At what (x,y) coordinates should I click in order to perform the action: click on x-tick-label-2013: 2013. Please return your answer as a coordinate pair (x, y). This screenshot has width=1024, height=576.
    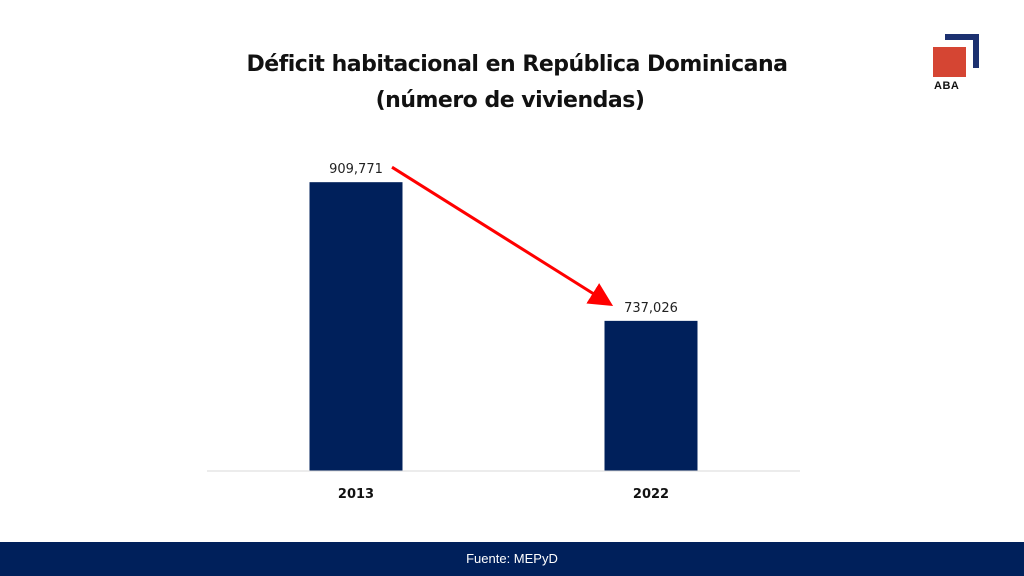
    Looking at the image, I should click on (356, 494).